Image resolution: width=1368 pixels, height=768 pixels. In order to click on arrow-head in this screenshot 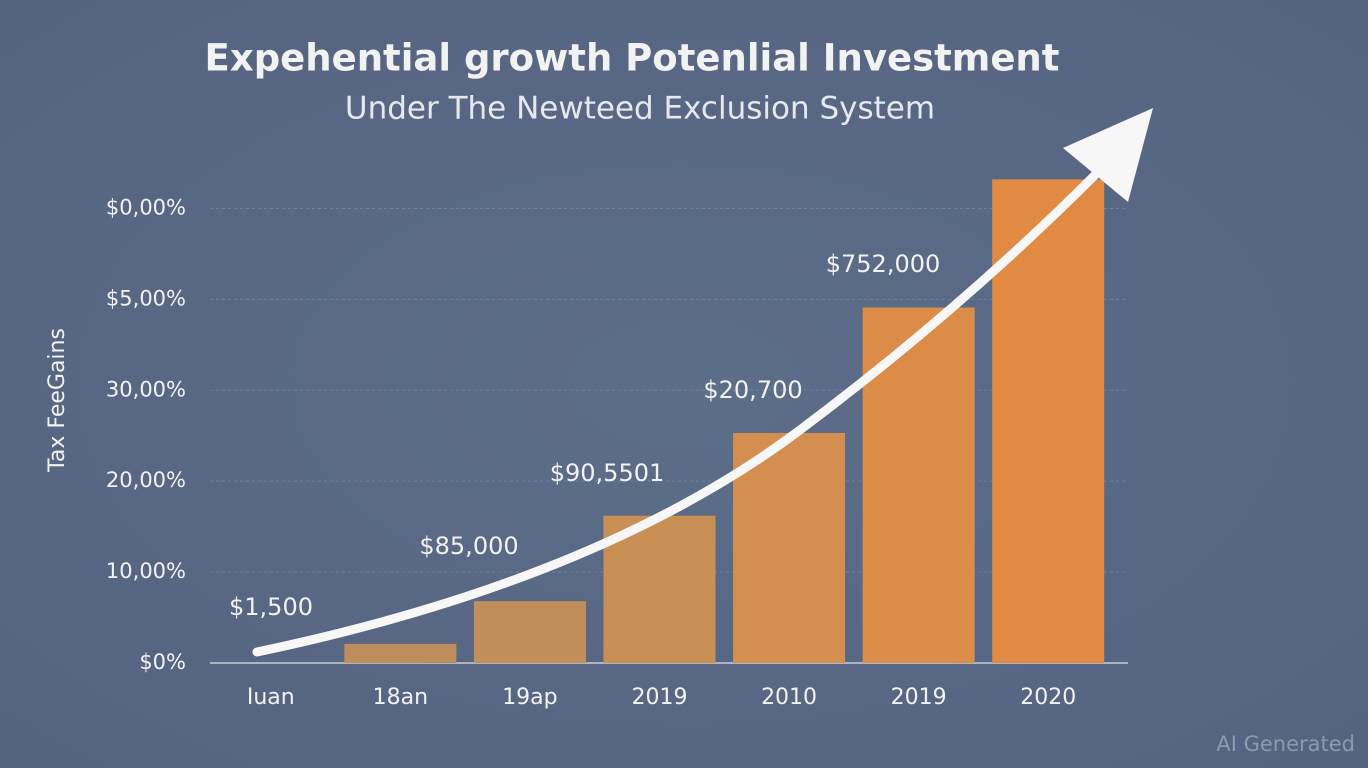, I will do `click(1108, 155)`.